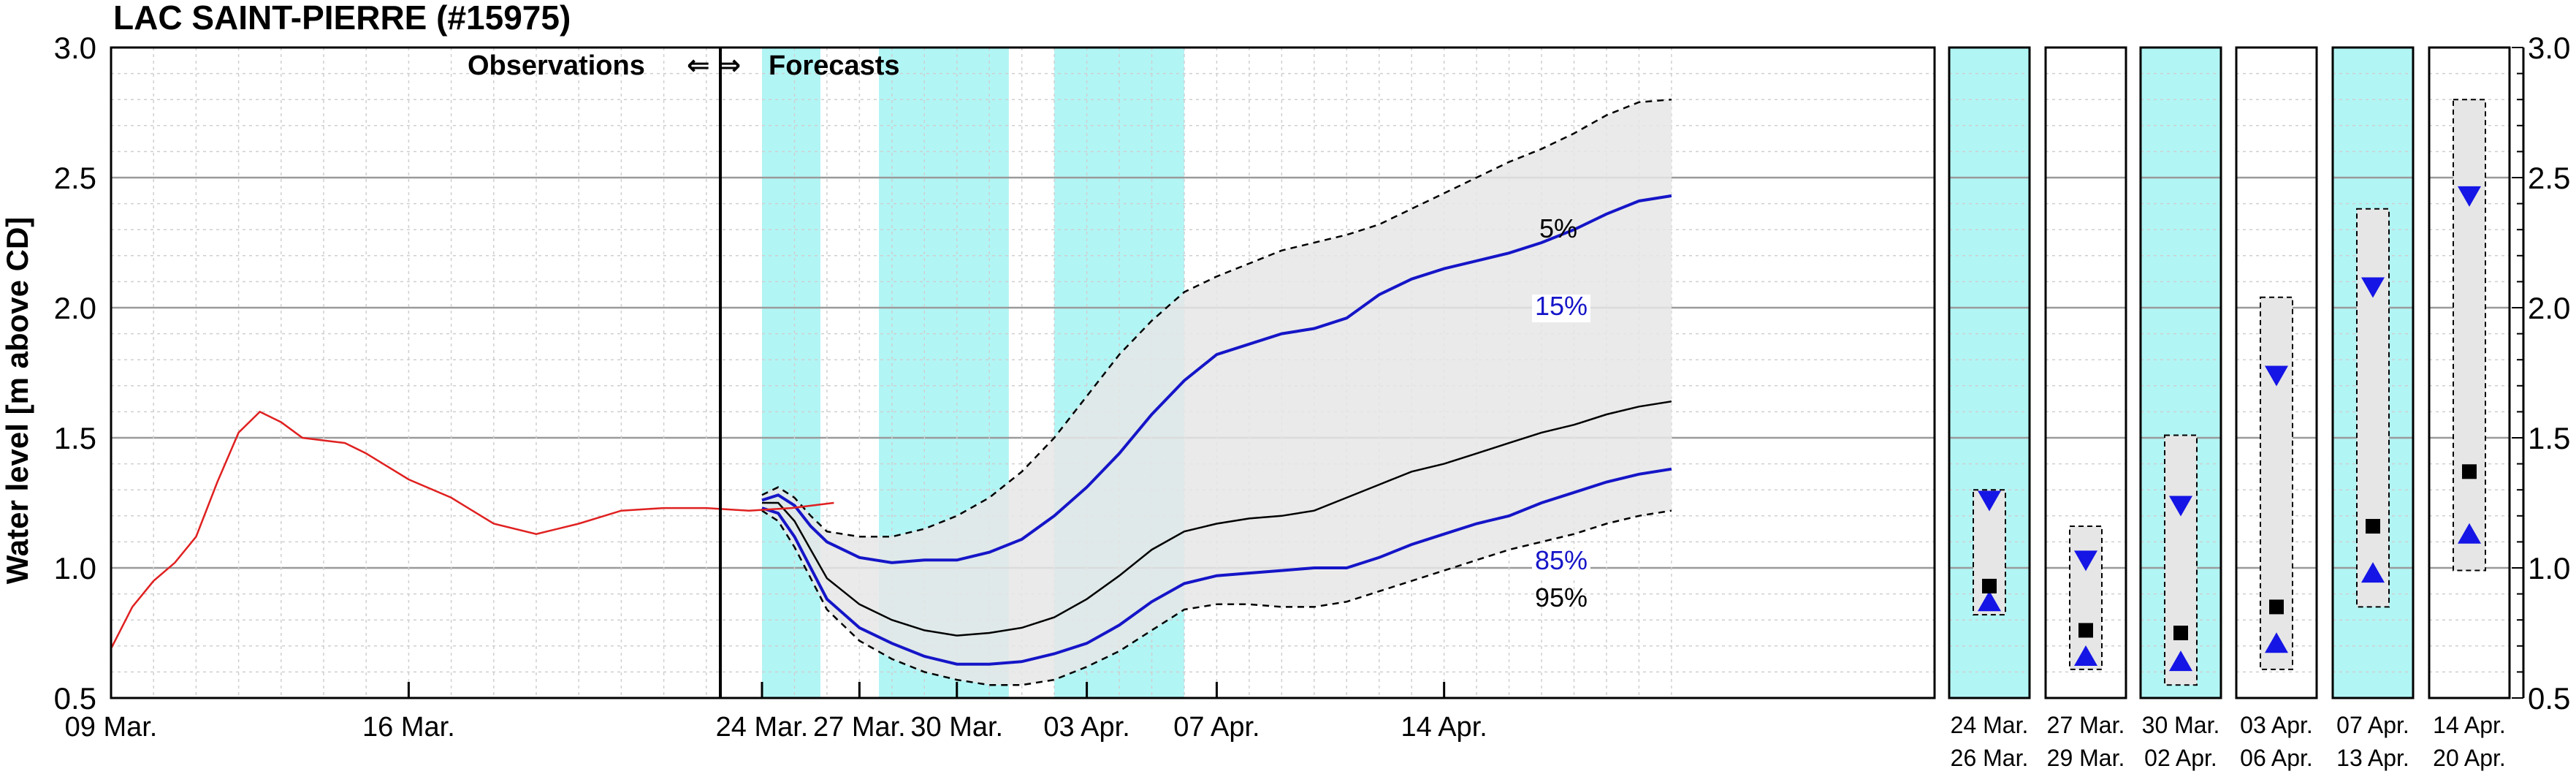 The image size is (2576, 774). What do you see at coordinates (75, 438) in the screenshot?
I see `y-tick-label: 1.5` at bounding box center [75, 438].